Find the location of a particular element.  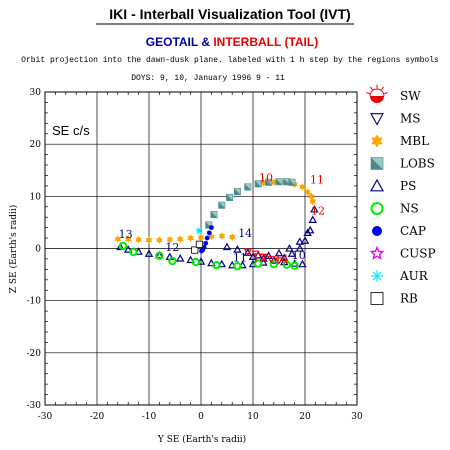

triangle-down-icon is located at coordinates (377, 119).